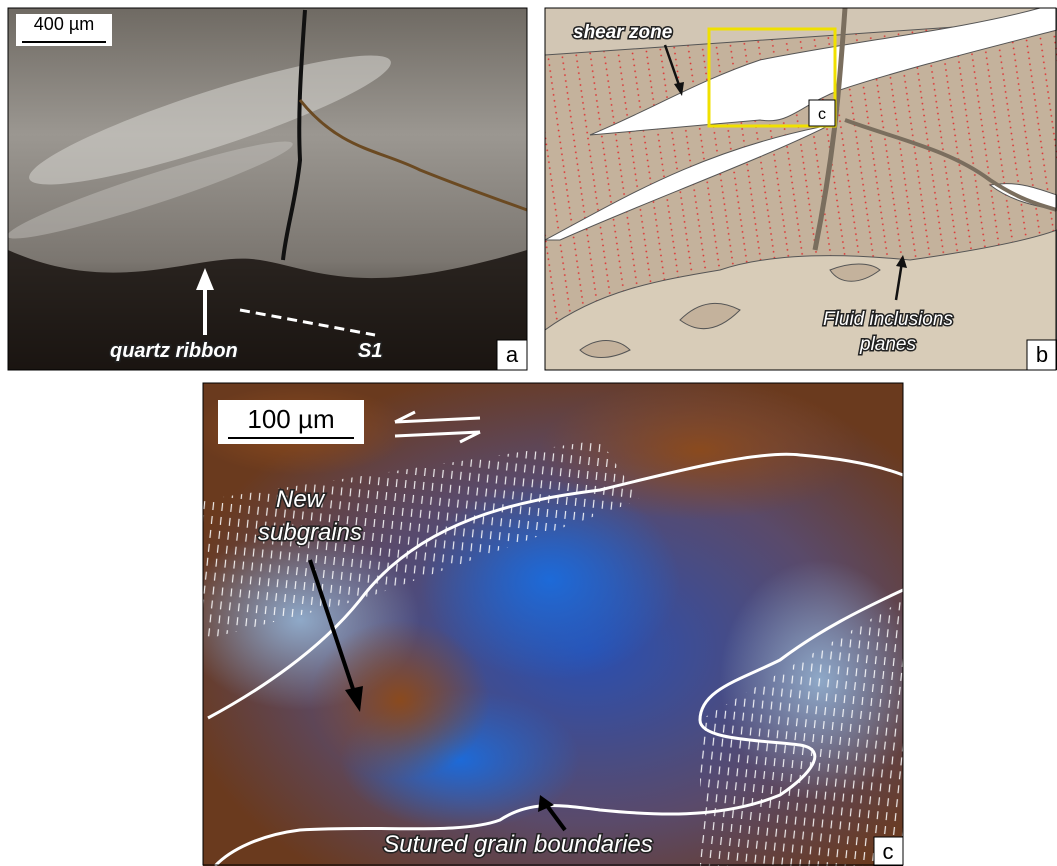 The height and width of the screenshot is (866, 1057). What do you see at coordinates (301, 499) in the screenshot?
I see `annotation: New` at bounding box center [301, 499].